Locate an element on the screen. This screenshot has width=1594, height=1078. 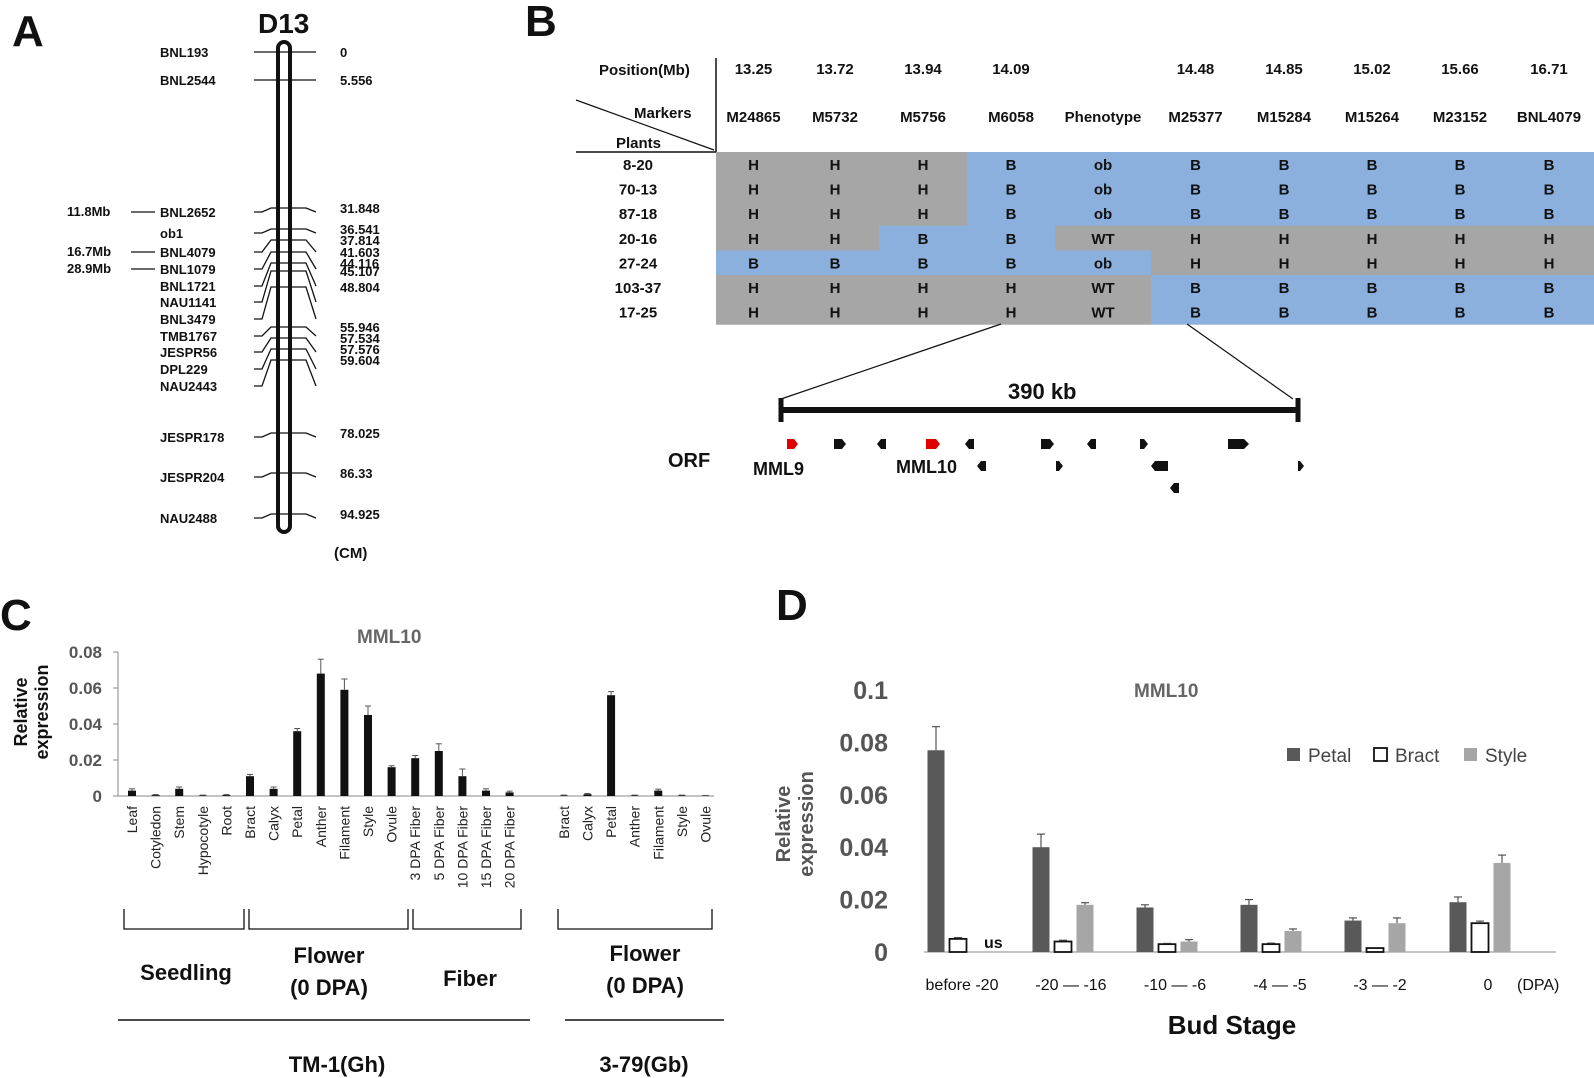
legend-swatch is located at coordinates (1470, 754).